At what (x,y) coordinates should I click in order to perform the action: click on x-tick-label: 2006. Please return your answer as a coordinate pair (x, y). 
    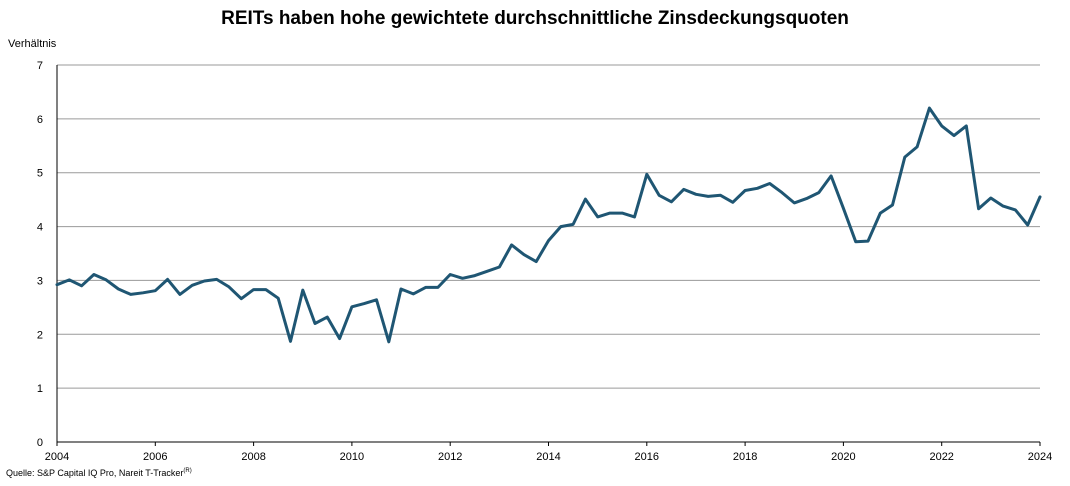
    Looking at the image, I should click on (155, 457).